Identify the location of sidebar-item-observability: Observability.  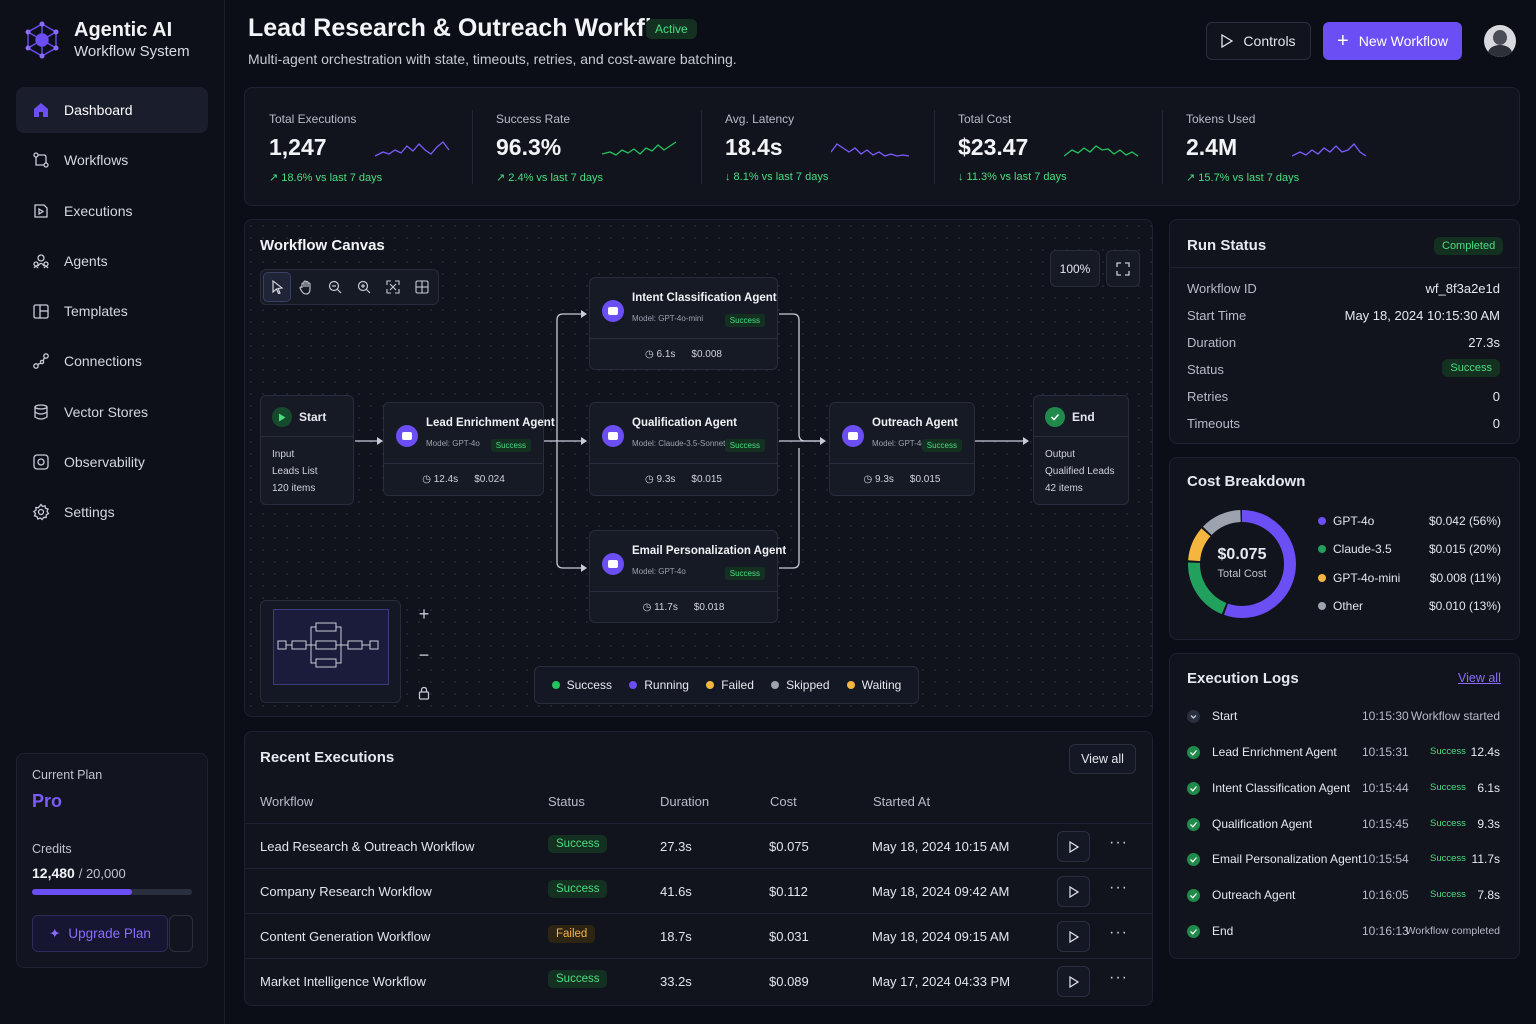
(112, 462).